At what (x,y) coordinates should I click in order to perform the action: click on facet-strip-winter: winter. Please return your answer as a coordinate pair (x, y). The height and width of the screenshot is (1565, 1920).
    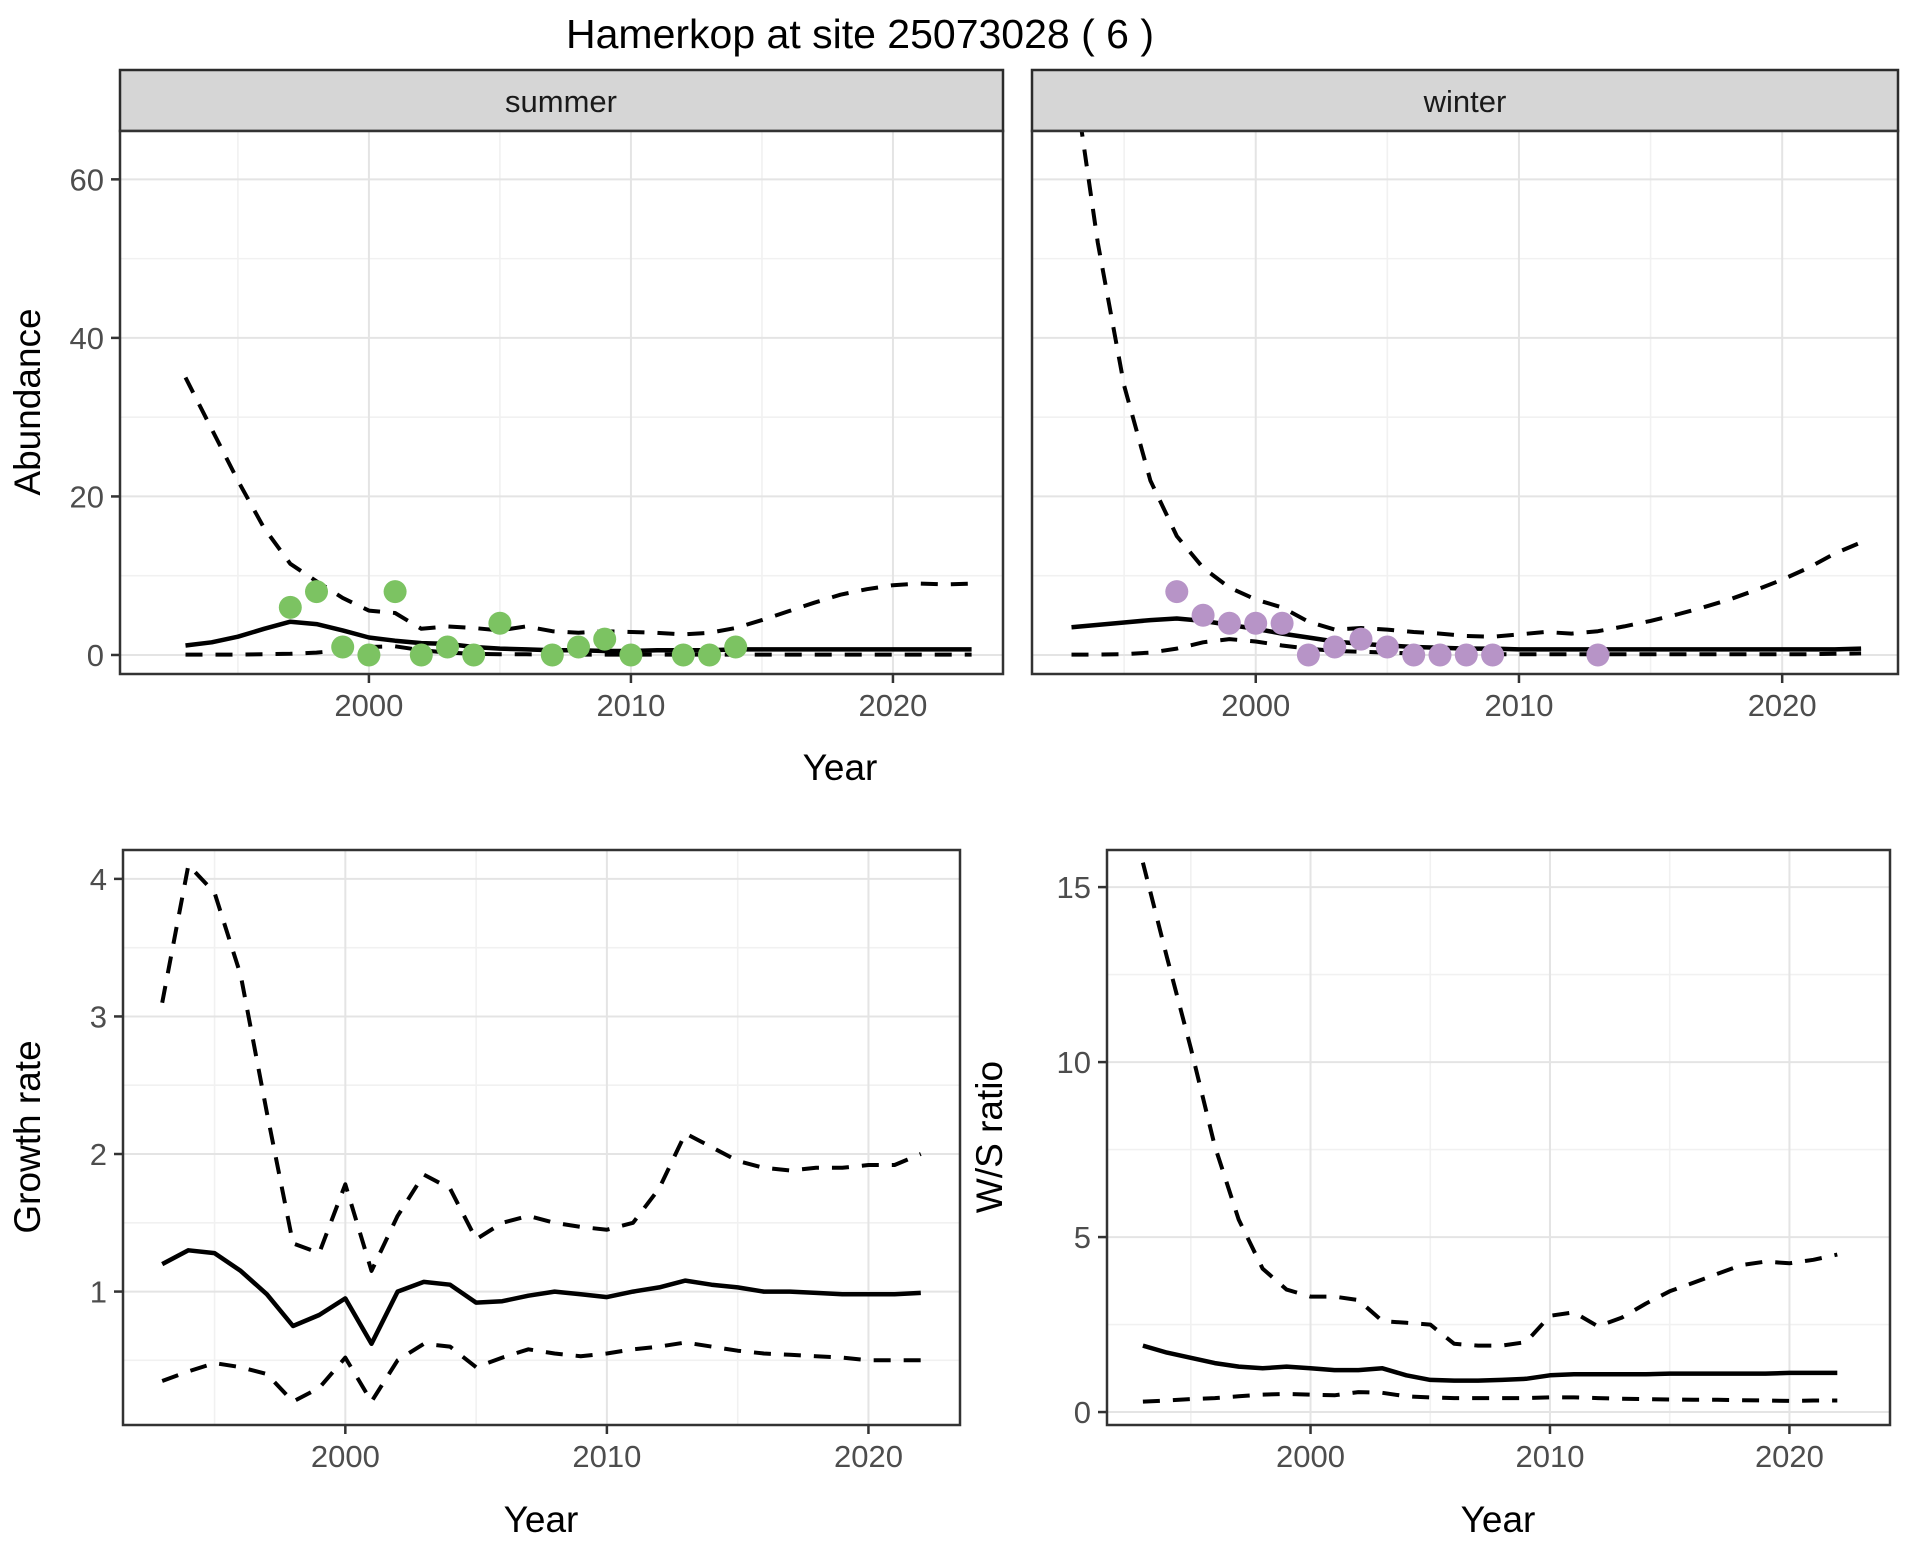
    Looking at the image, I should click on (1465, 100).